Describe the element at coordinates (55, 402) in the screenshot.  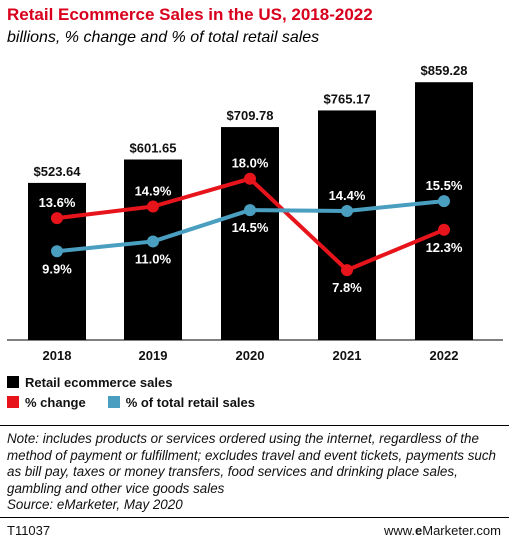
I see `legend-label-pct-change: % change` at that location.